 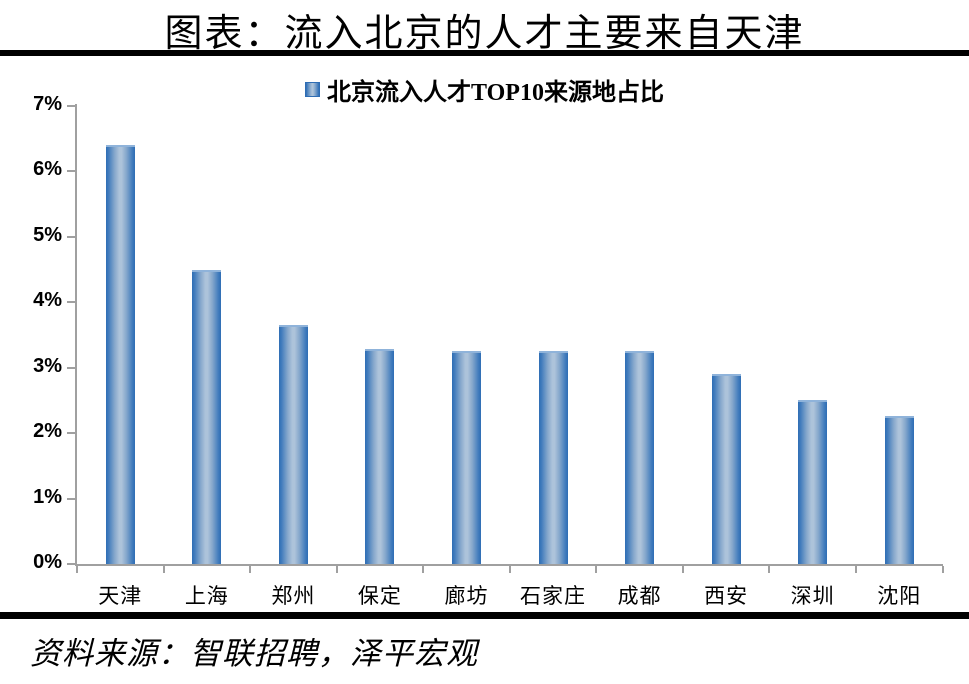 What do you see at coordinates (47, 300) in the screenshot?
I see `y-axis-tick-label: 4%` at bounding box center [47, 300].